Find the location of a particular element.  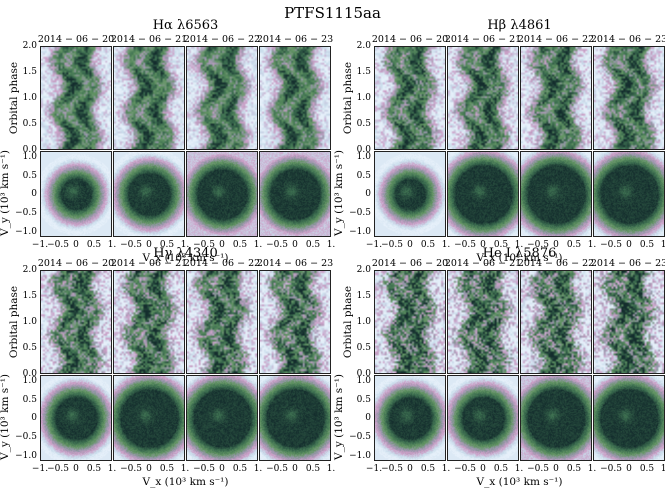

date-label: 2014 − 06 − 23 is located at coordinates (627, 39).